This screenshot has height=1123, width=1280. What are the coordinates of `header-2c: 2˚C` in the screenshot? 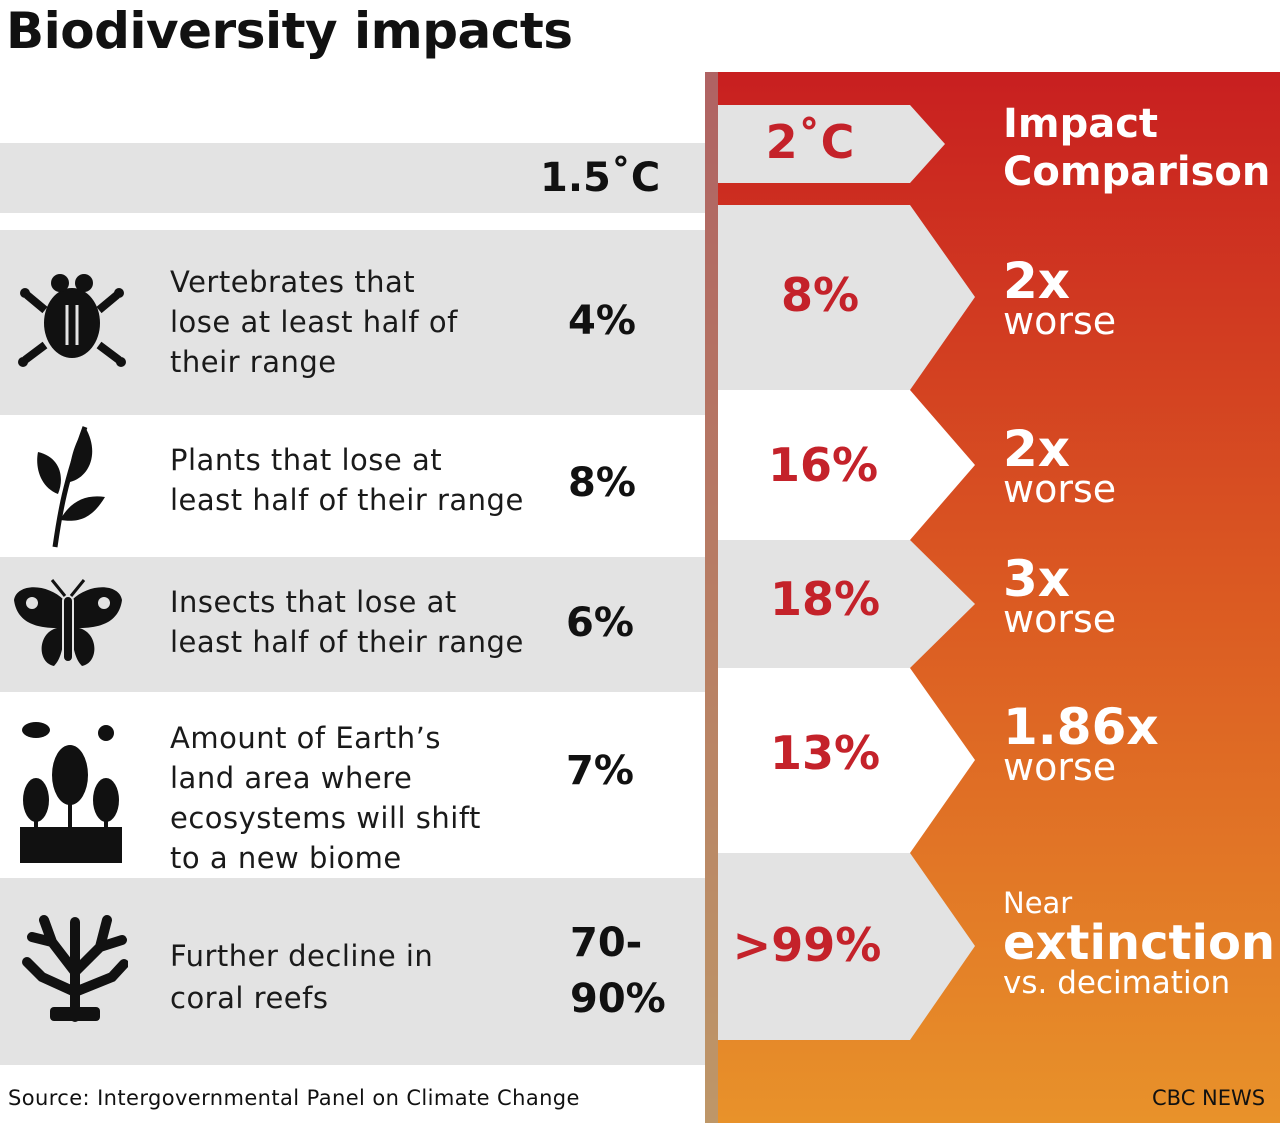 It's located at (810, 142).